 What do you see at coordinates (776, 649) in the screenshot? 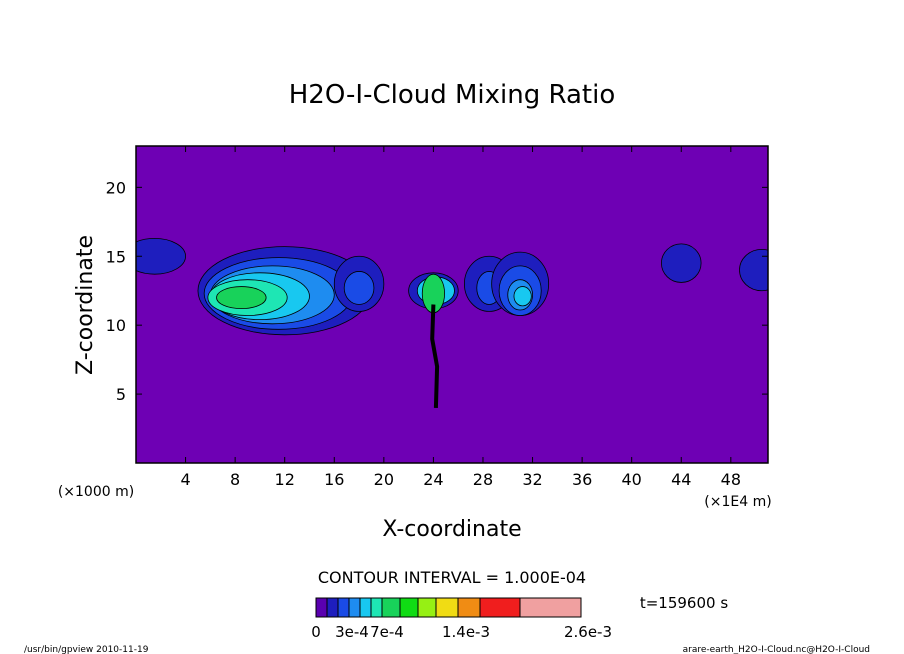
I see `footer-right: arare-earth_H2O-I-Cloud.nc@H2O-I-Cloud` at bounding box center [776, 649].